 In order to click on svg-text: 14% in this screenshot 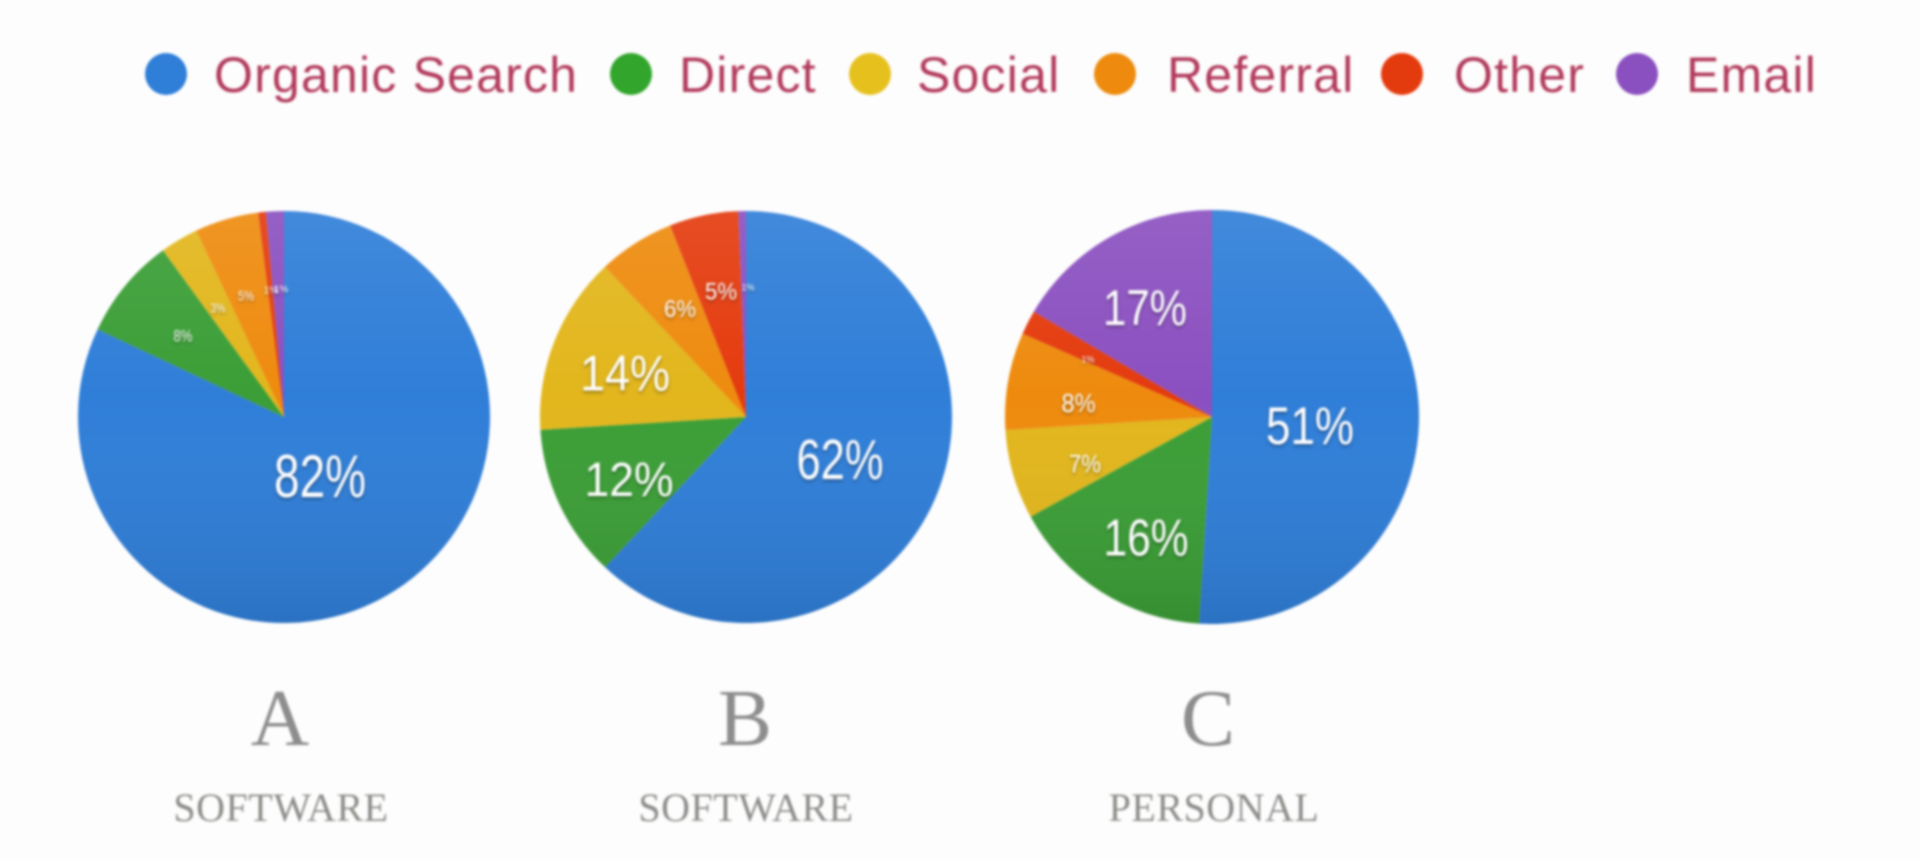, I will do `click(625, 374)`.